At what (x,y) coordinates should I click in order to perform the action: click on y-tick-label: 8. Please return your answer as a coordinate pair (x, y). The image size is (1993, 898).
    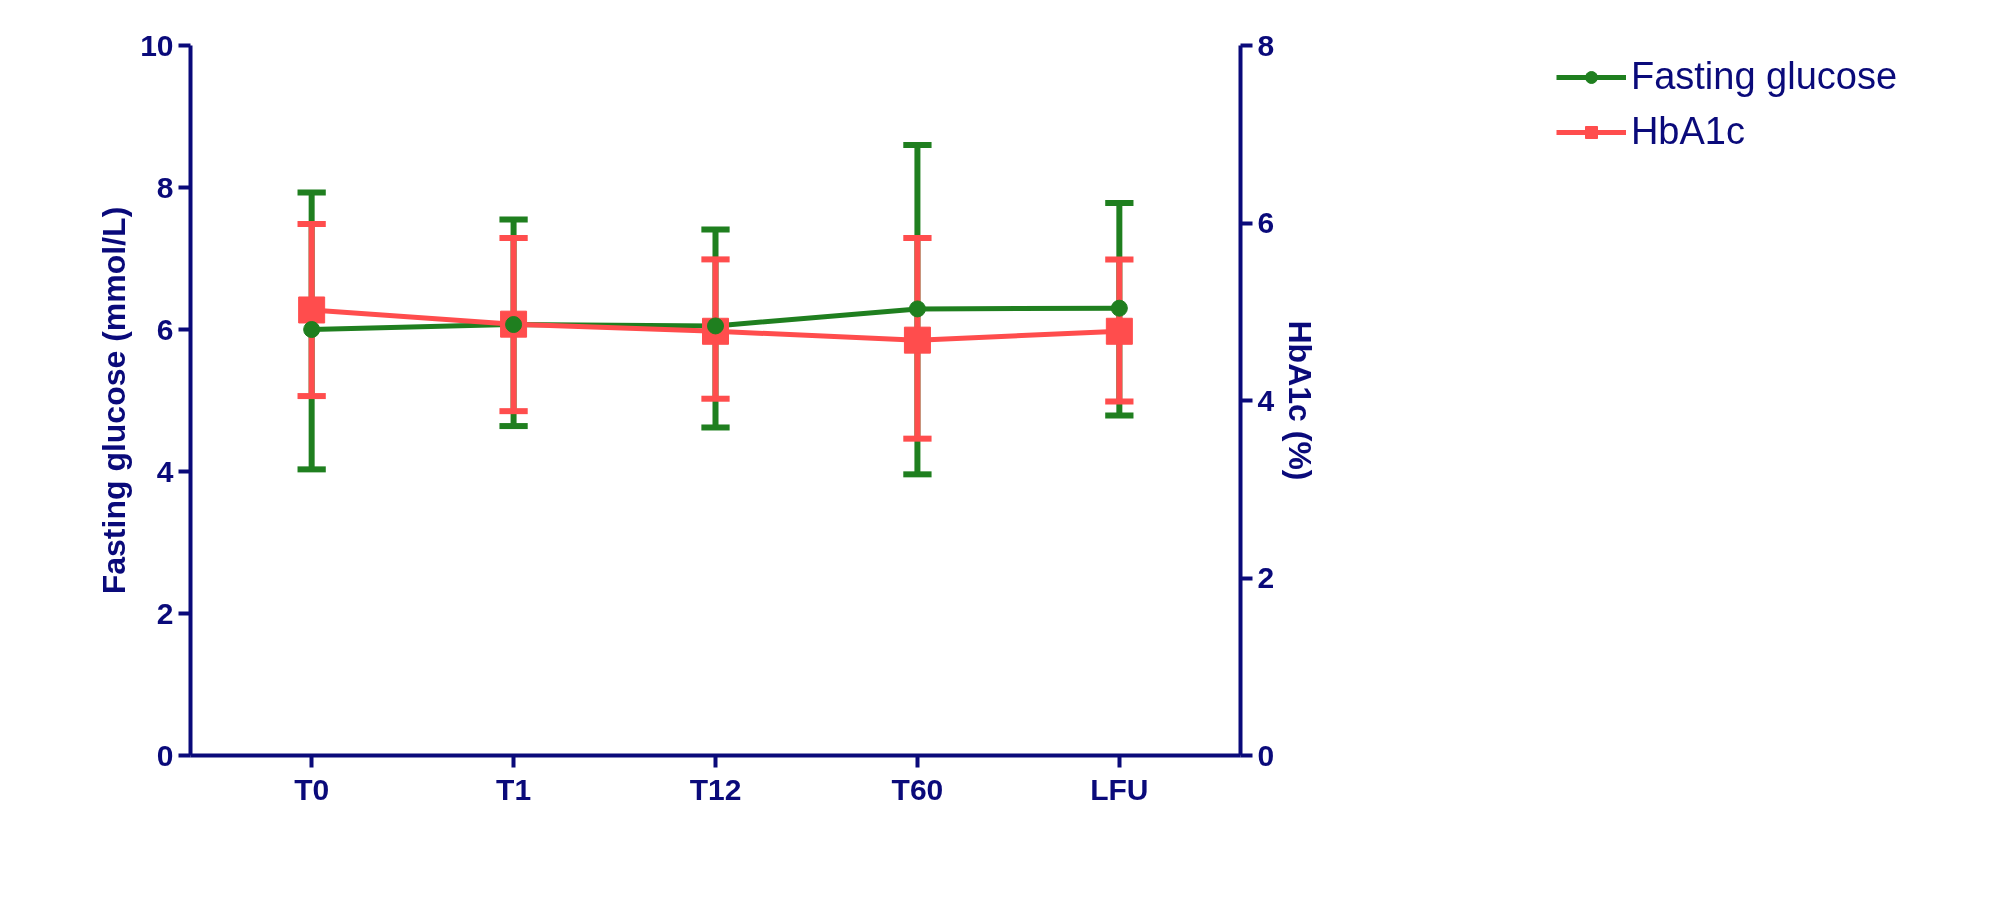
    Looking at the image, I should click on (165, 187).